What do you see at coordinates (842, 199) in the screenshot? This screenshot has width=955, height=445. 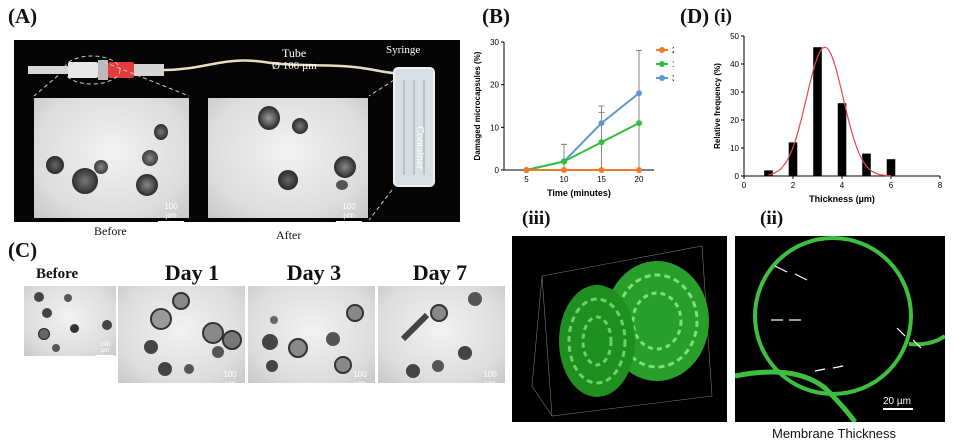 I see `x-axis-title: Thickness (µm)` at bounding box center [842, 199].